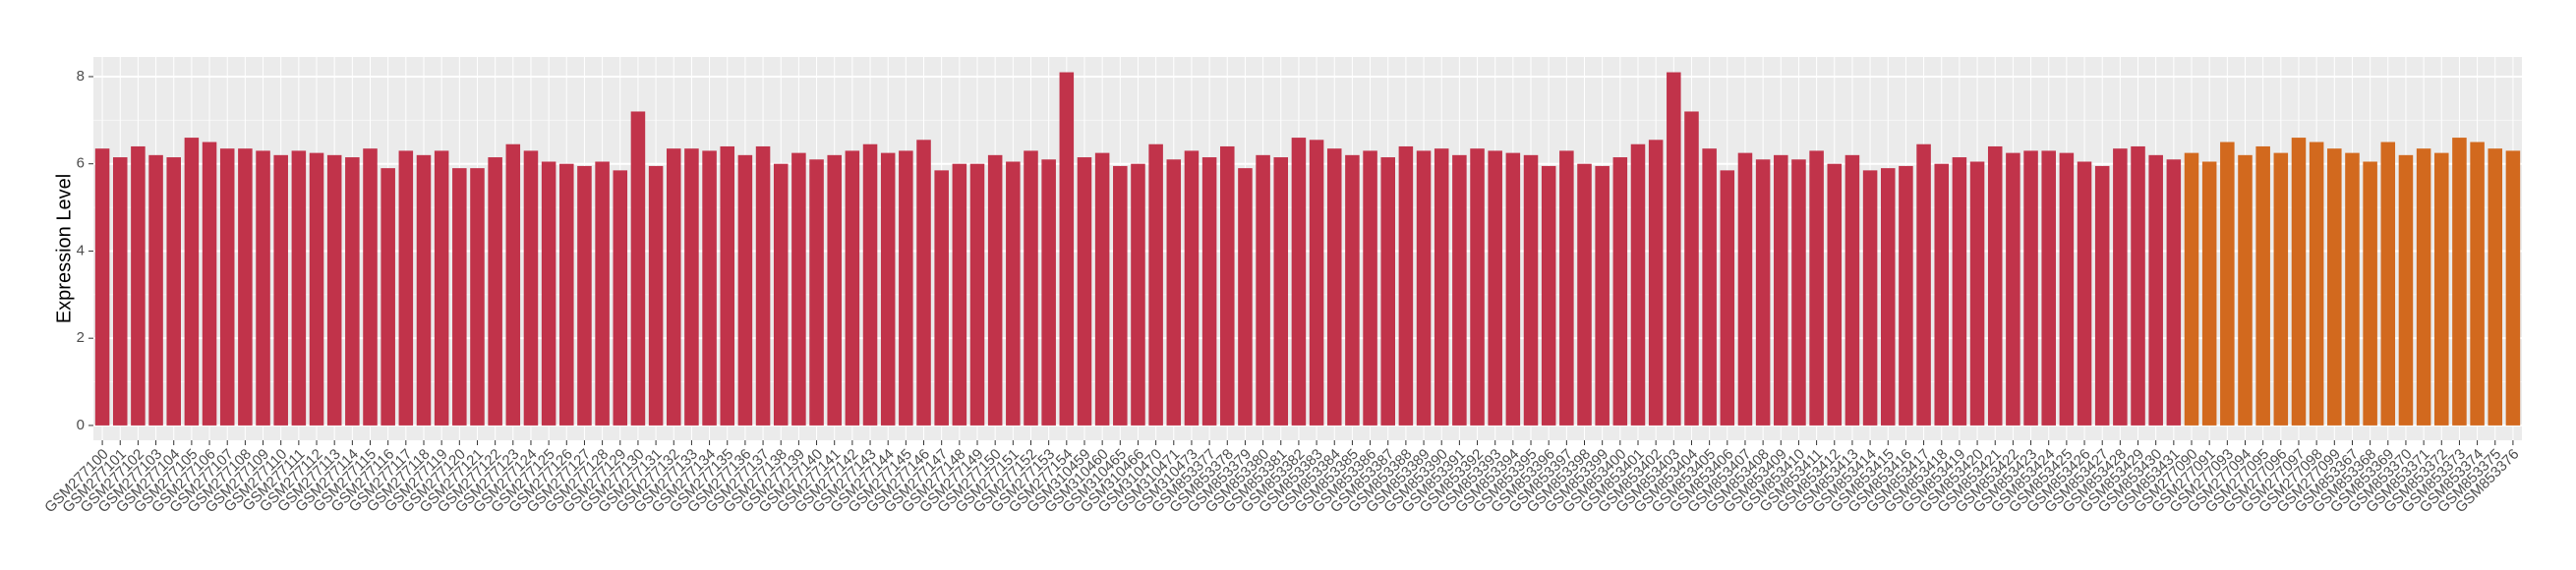 Image resolution: width=2576 pixels, height=570 pixels. Describe the element at coordinates (81, 425) in the screenshot. I see `y-tick-label: 0` at that location.